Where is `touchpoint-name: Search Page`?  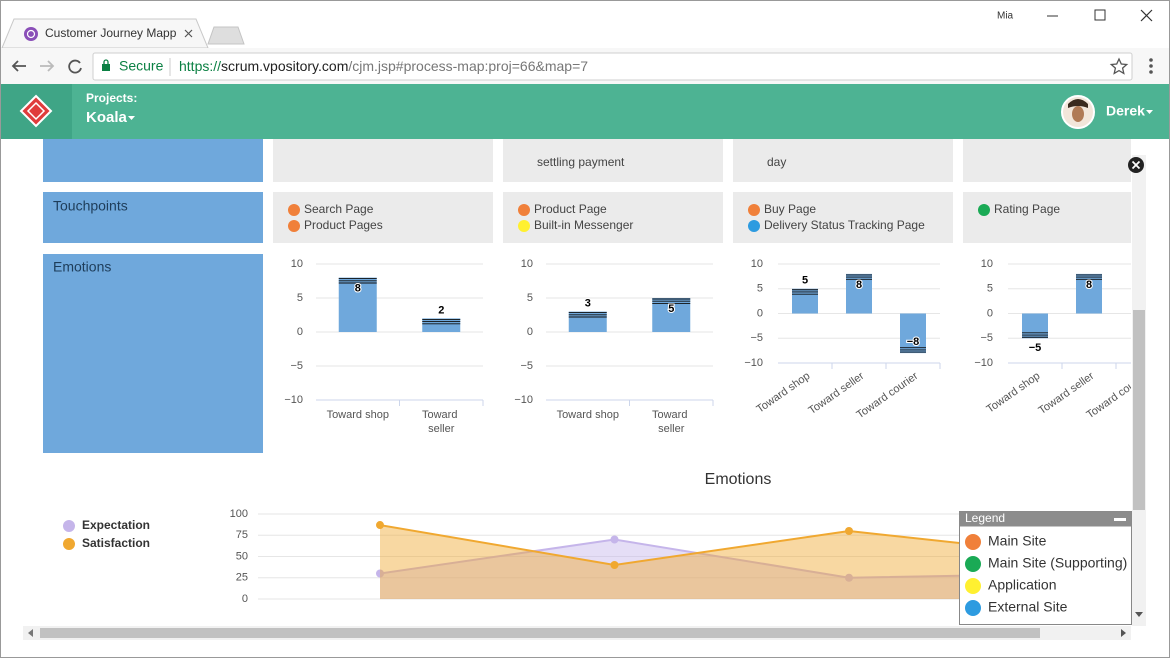
touchpoint-name: Search Page is located at coordinates (339, 209).